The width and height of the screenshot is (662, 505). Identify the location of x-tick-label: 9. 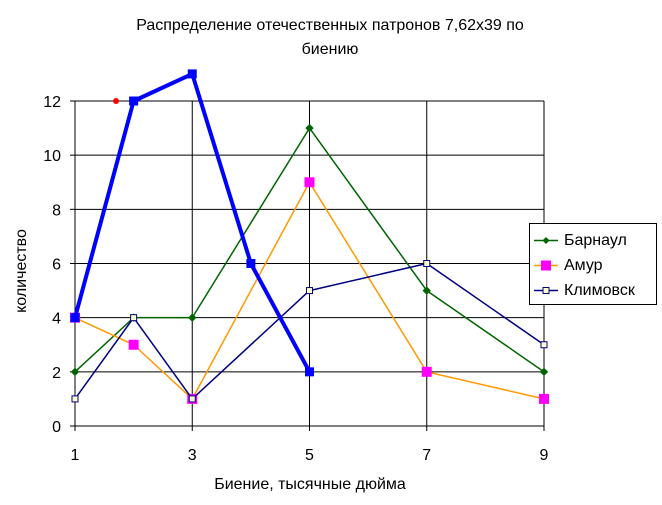
(544, 455).